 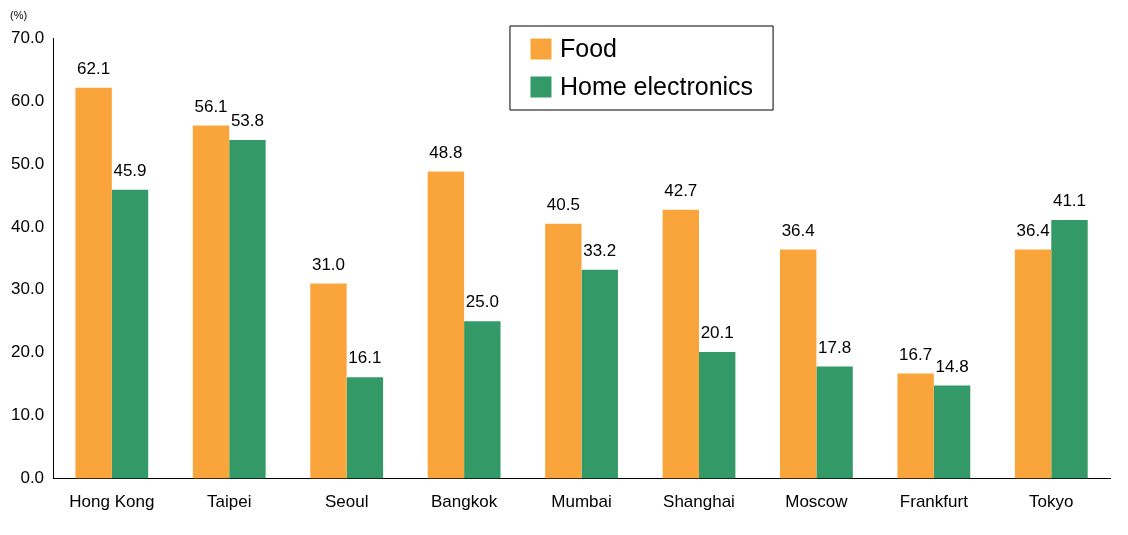 I want to click on x-tick-label: Taipei, so click(x=229, y=502).